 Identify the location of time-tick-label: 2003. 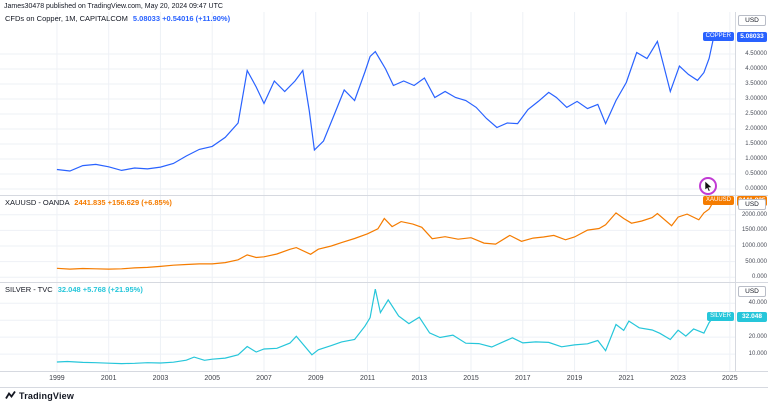
(160, 378).